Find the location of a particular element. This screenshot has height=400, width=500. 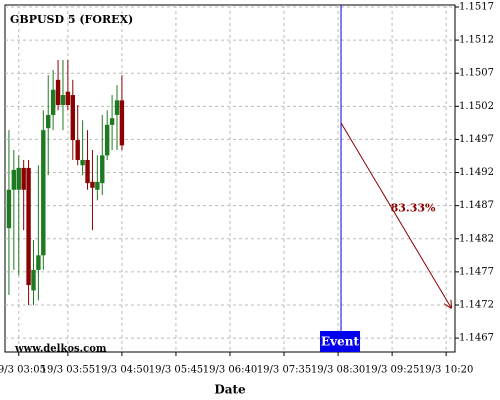

y-tick-label: 1.1497 is located at coordinates (476, 139).